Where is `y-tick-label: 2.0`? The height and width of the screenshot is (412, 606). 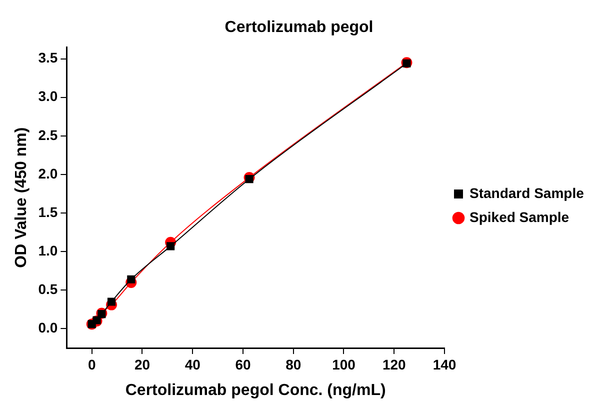 y-tick-label: 2.0 is located at coordinates (48, 173).